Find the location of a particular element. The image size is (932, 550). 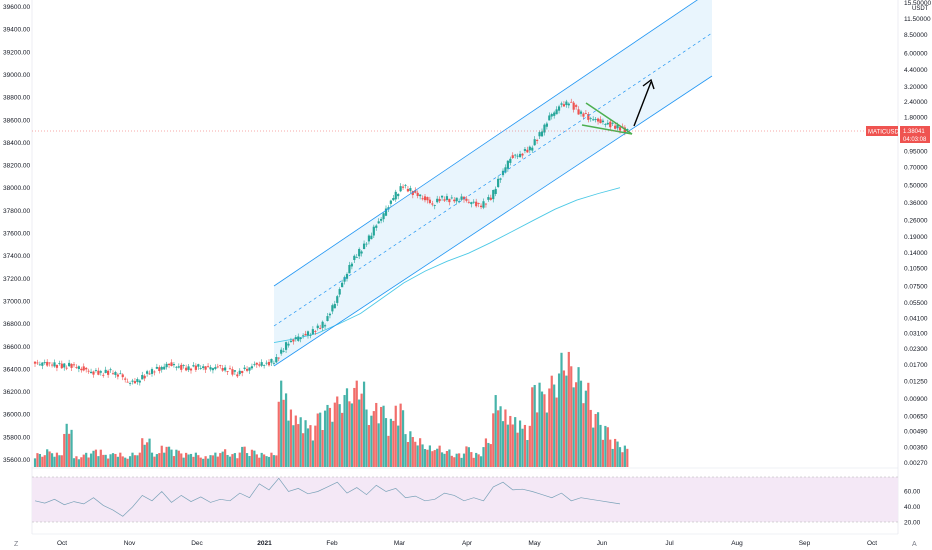

wedge-upper-line is located at coordinates (609, 118).